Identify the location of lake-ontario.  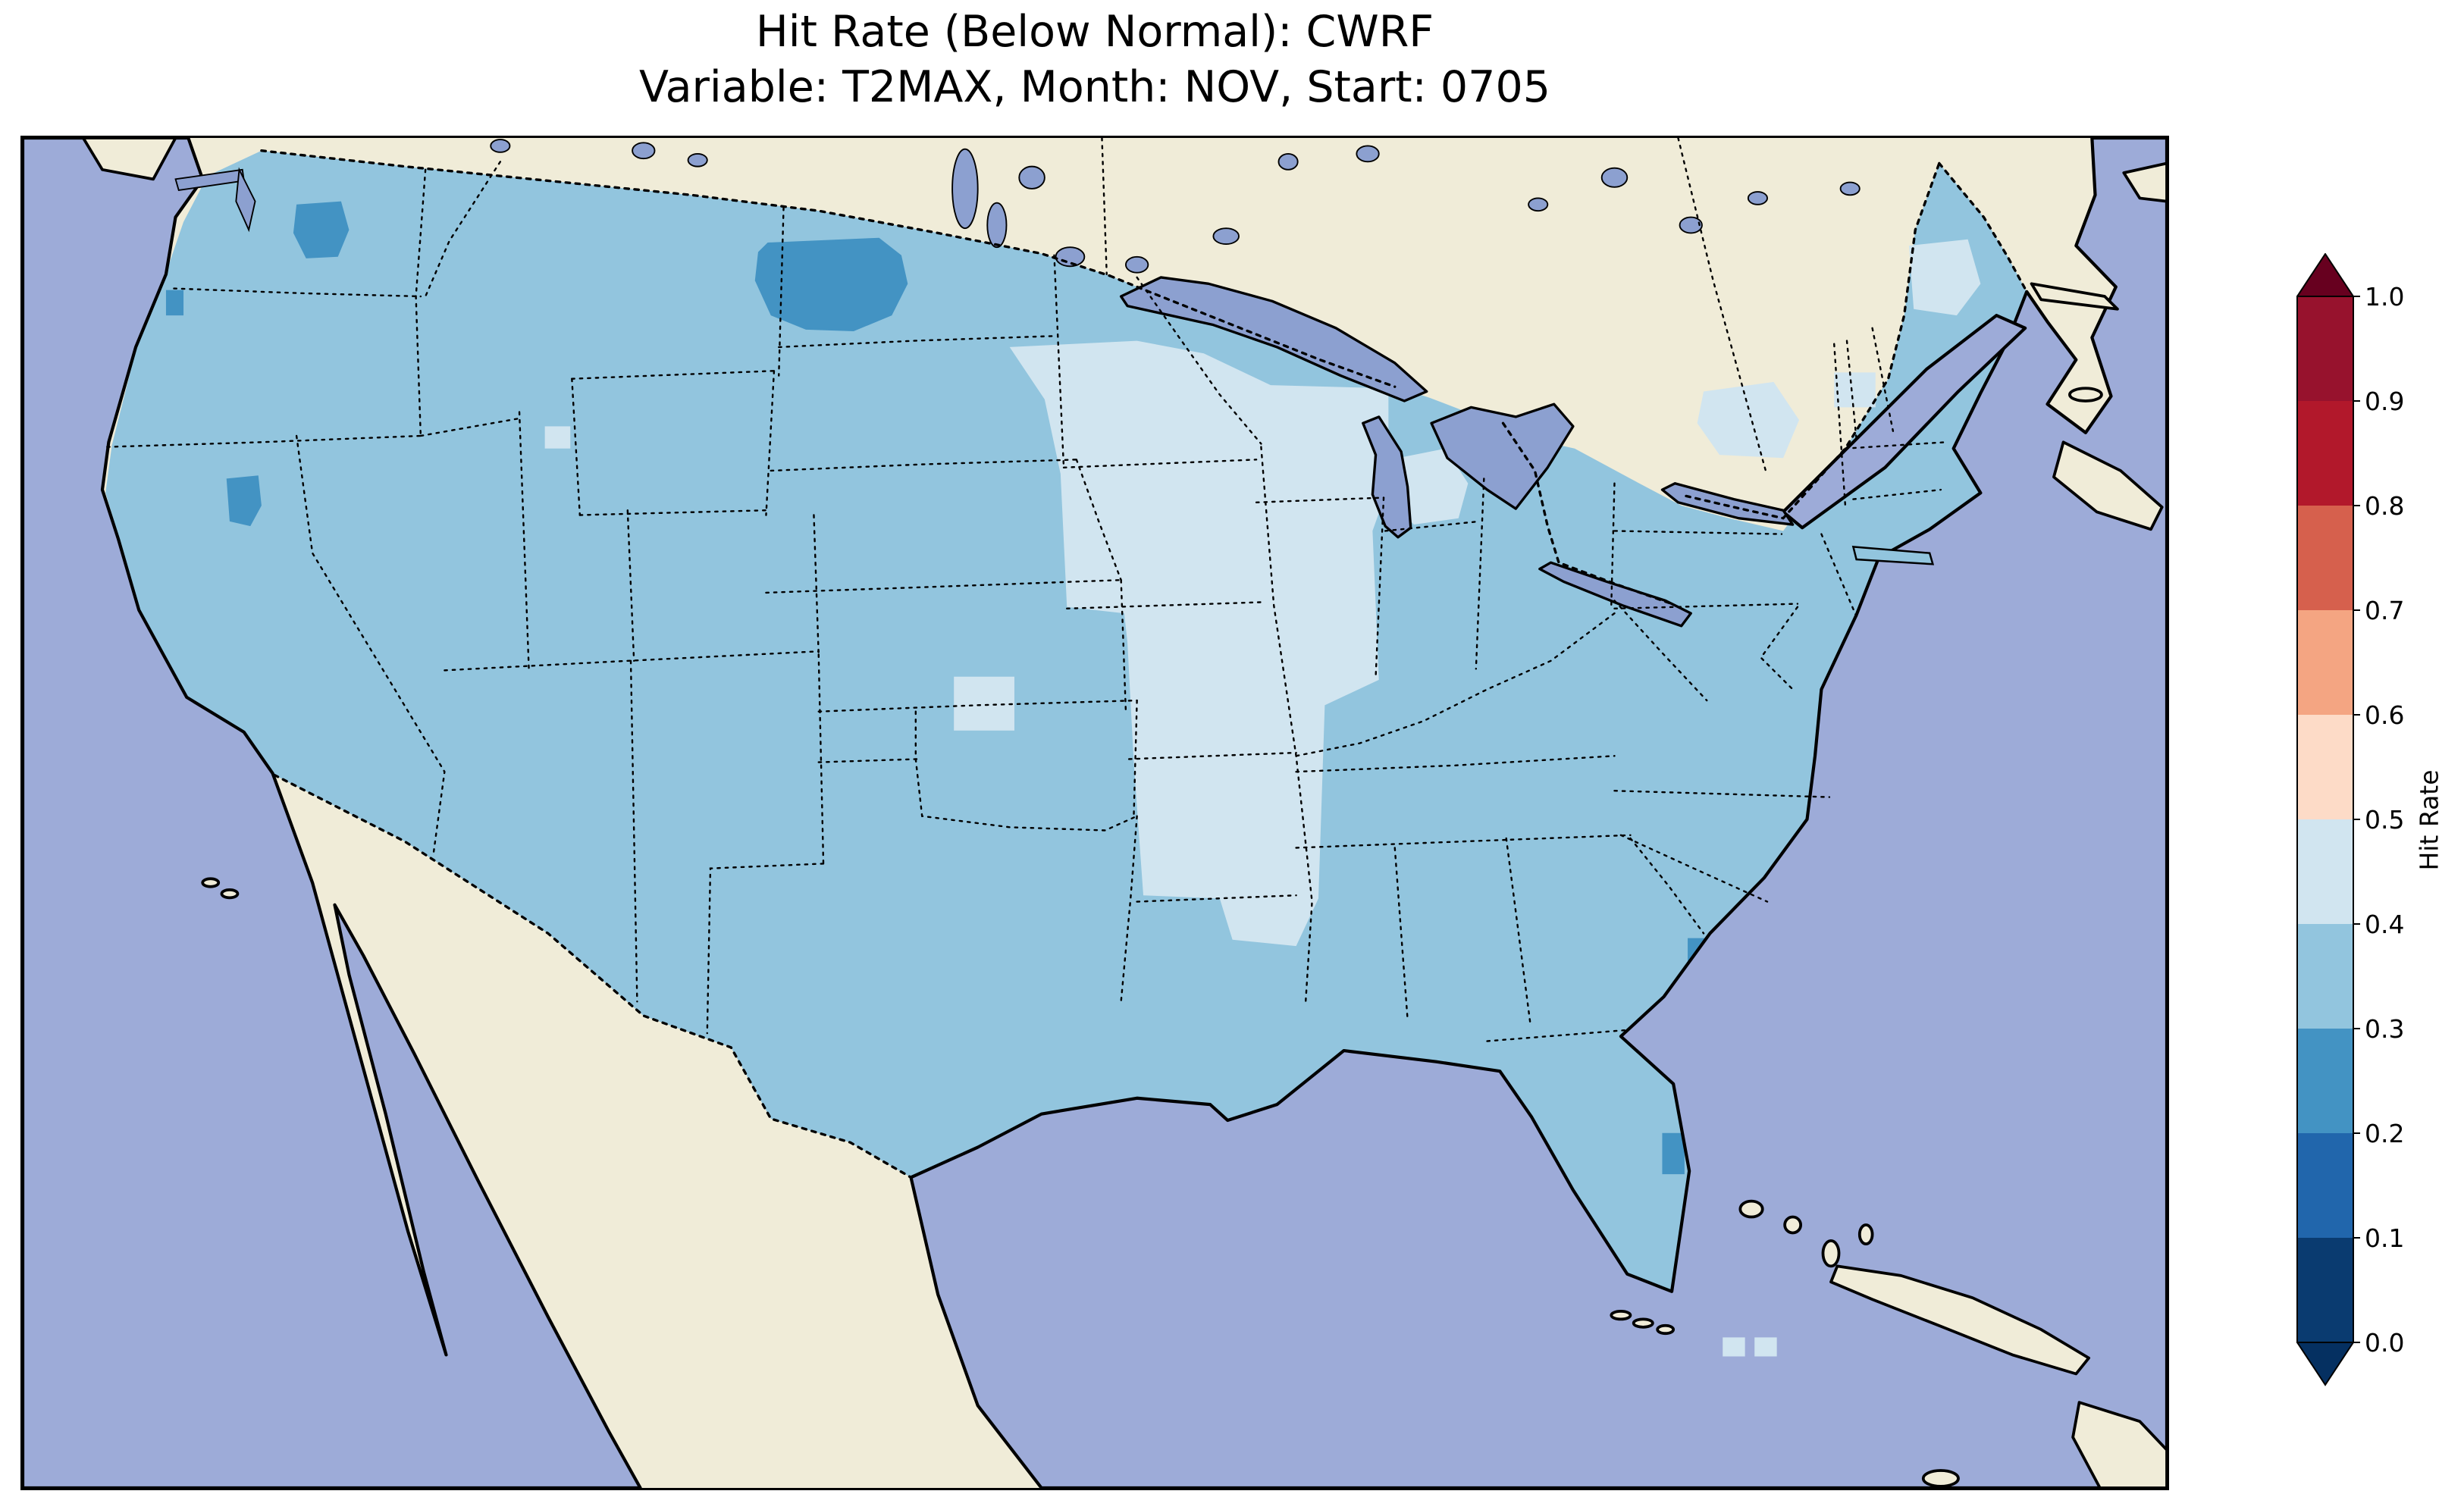
(1728, 504).